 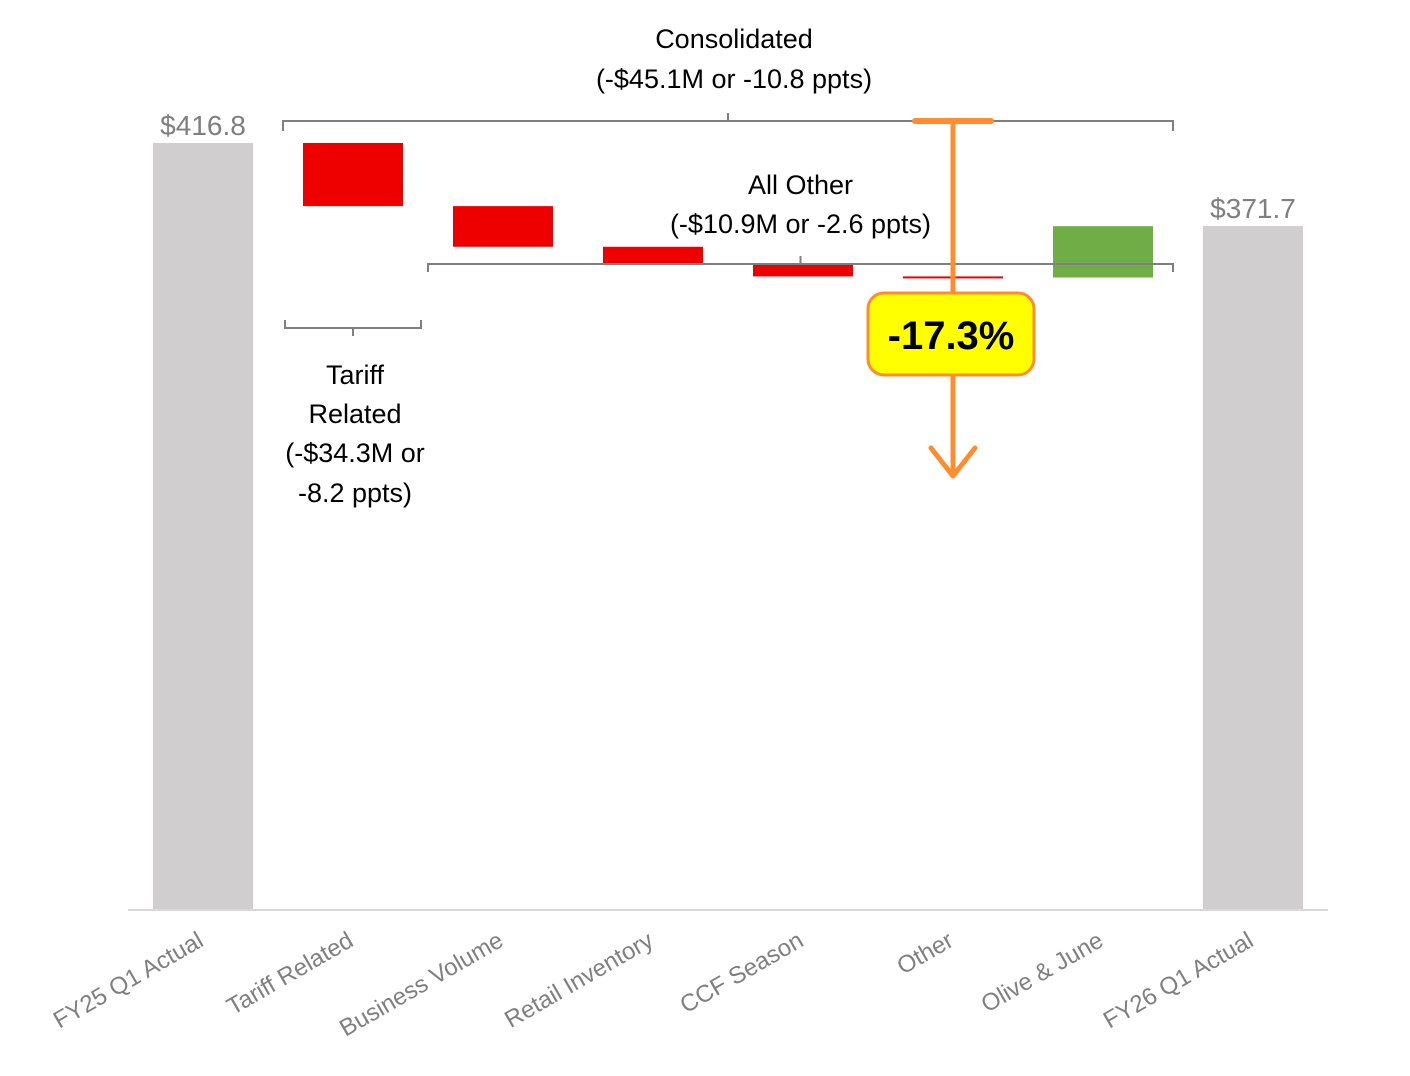 I want to click on consolidated-bracket, so click(x=728, y=122).